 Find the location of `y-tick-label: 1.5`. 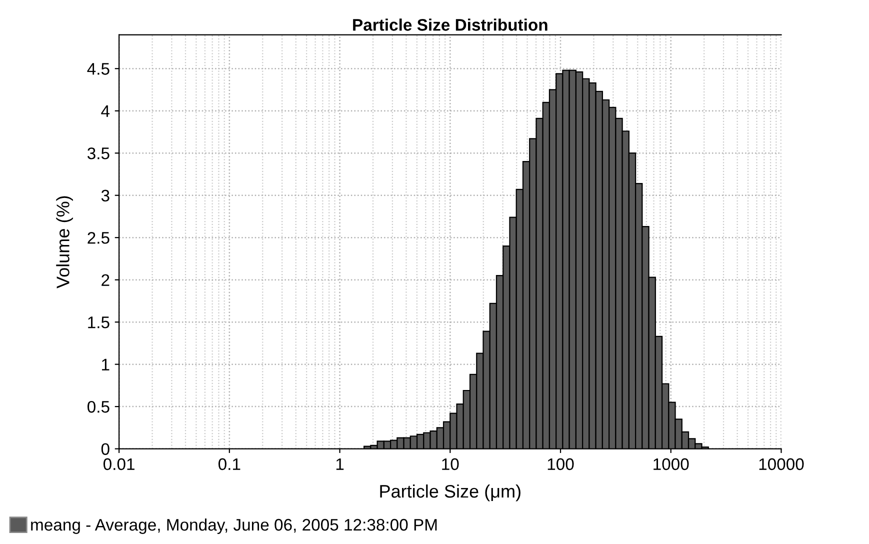

y-tick-label: 1.5 is located at coordinates (99, 322).